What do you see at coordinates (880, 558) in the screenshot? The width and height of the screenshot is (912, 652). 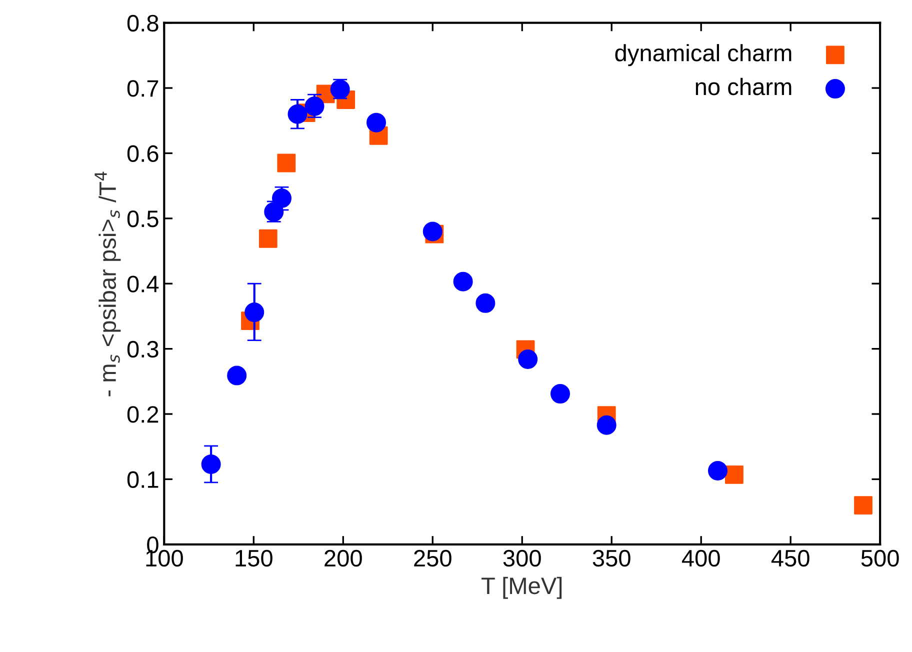 I see `x-tick-label: 500` at bounding box center [880, 558].